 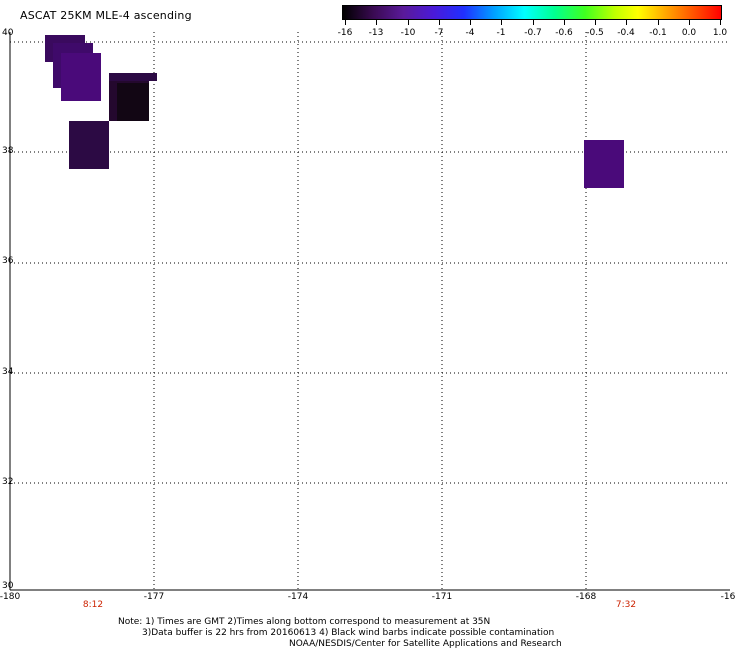 I want to click on longitude-label: -177, so click(x=154, y=597).